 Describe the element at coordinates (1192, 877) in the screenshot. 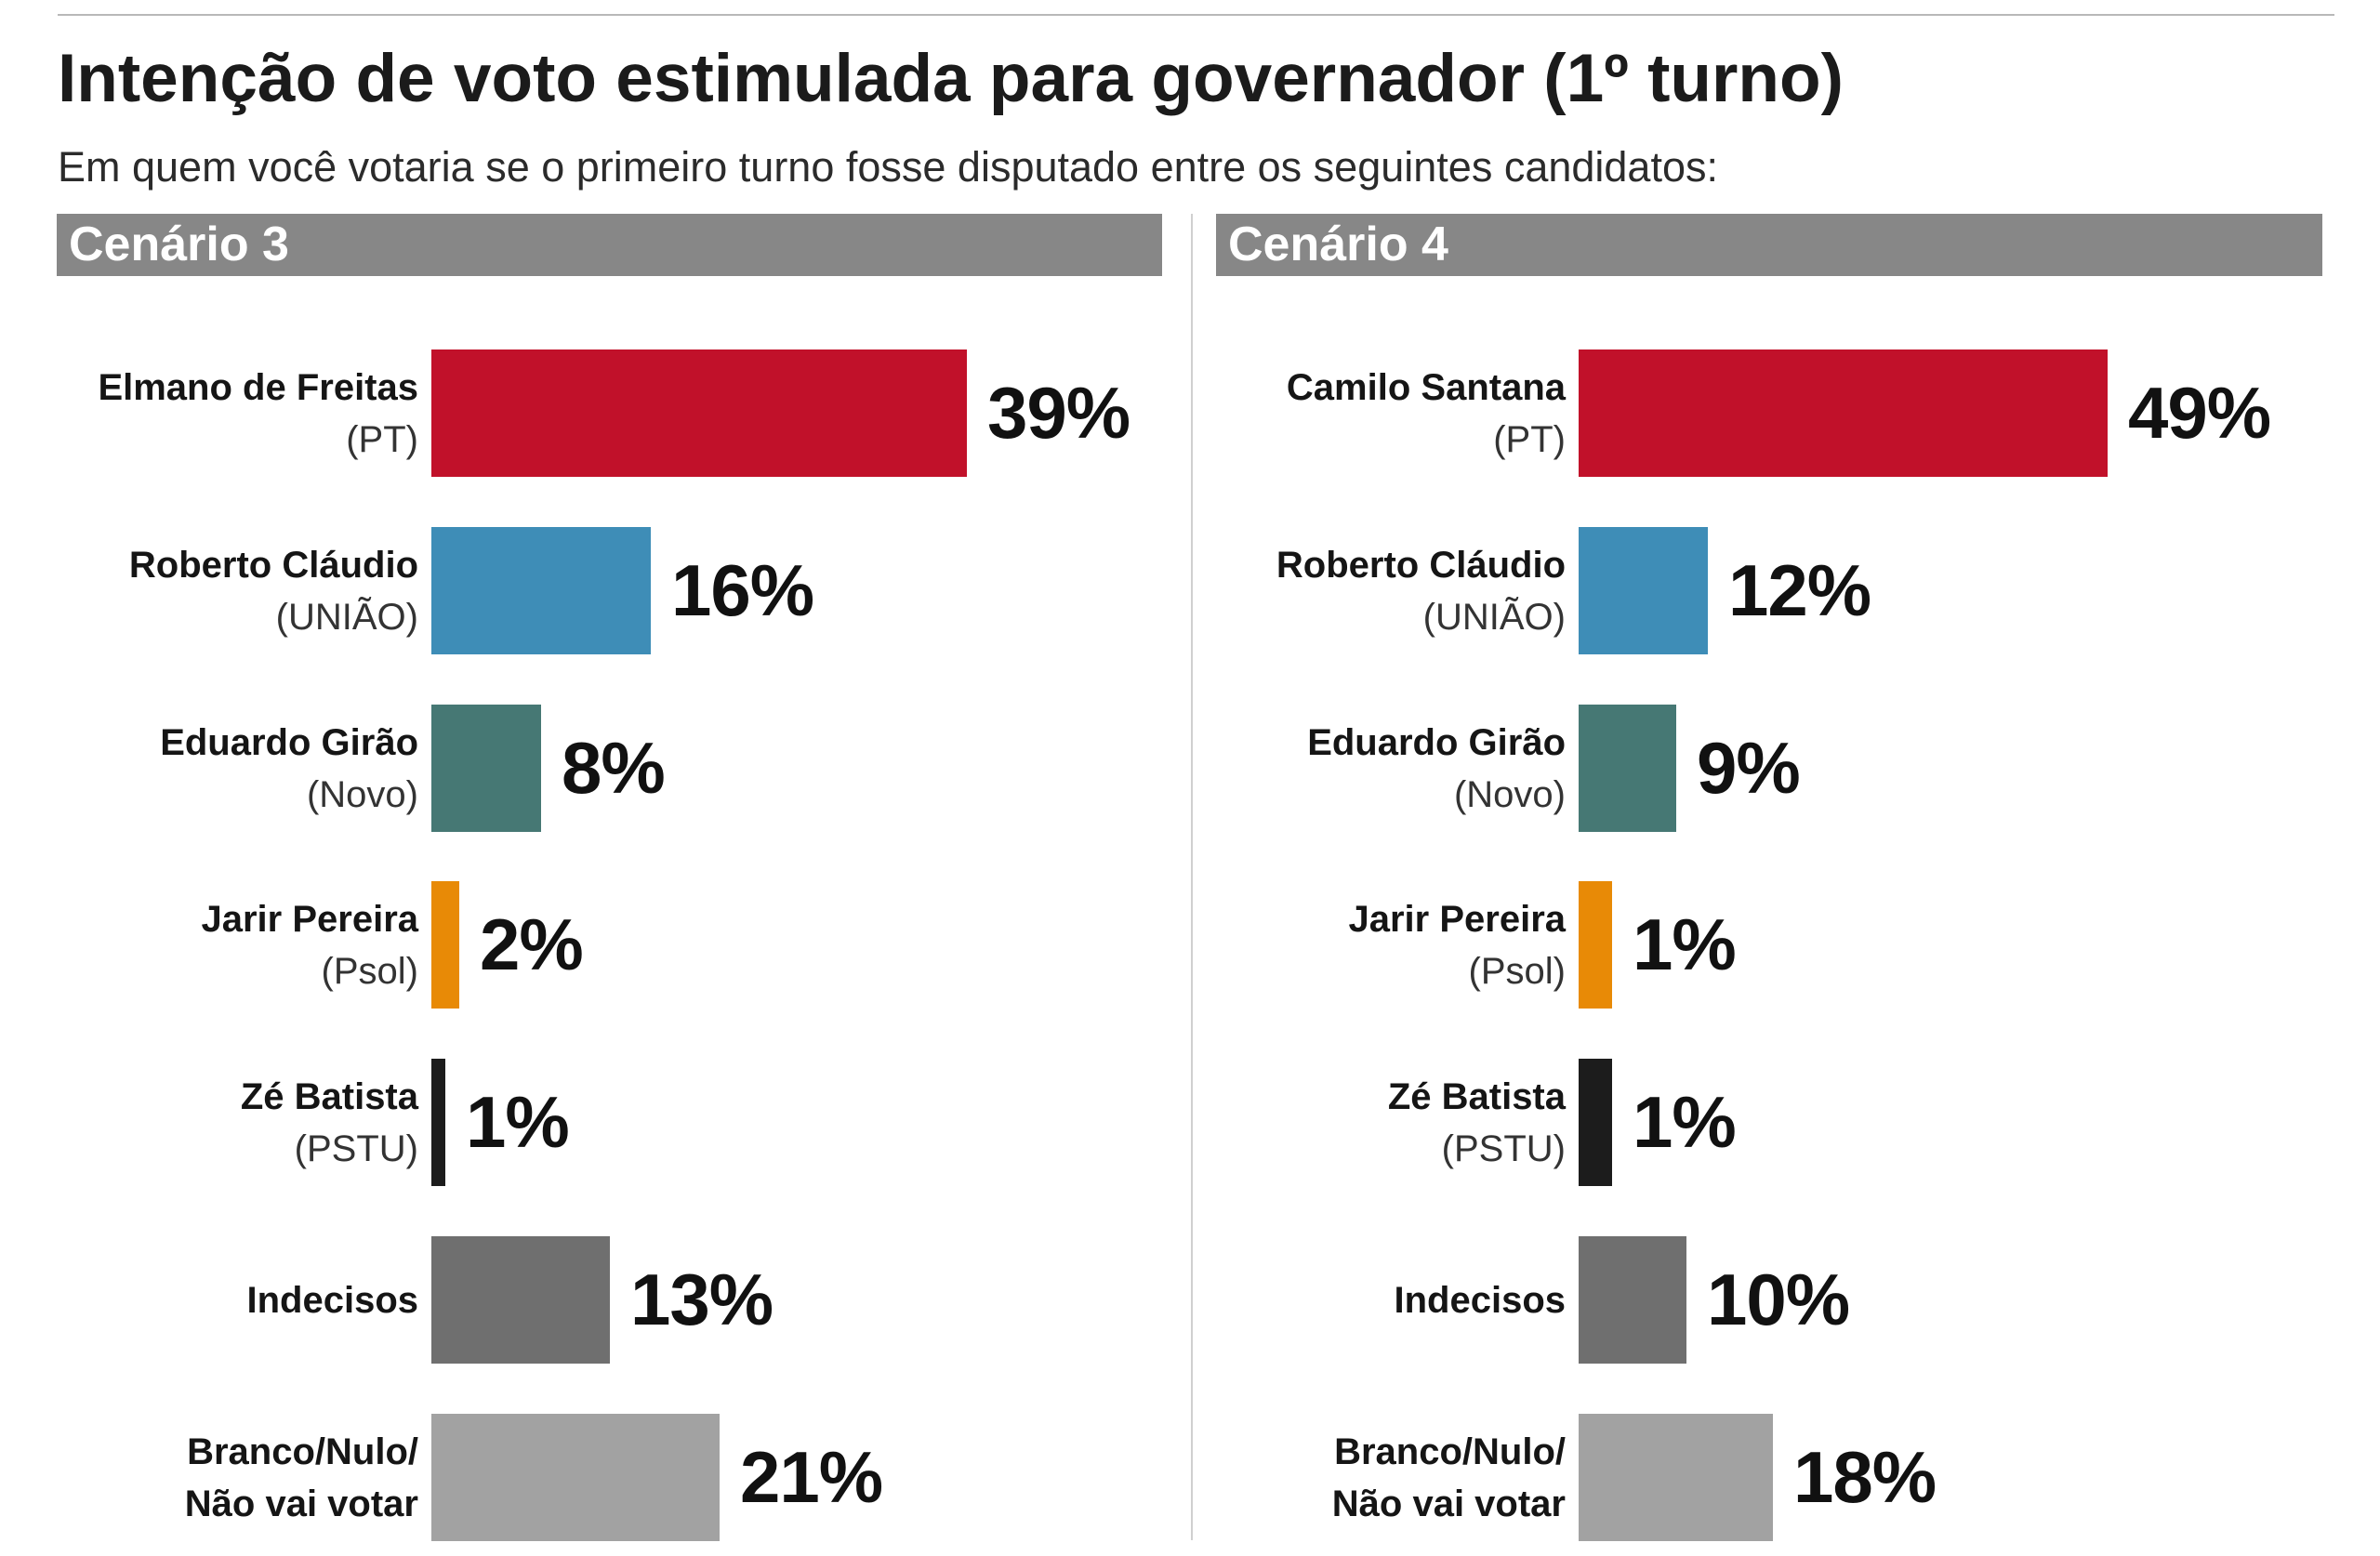

I see `panel-divider` at that location.